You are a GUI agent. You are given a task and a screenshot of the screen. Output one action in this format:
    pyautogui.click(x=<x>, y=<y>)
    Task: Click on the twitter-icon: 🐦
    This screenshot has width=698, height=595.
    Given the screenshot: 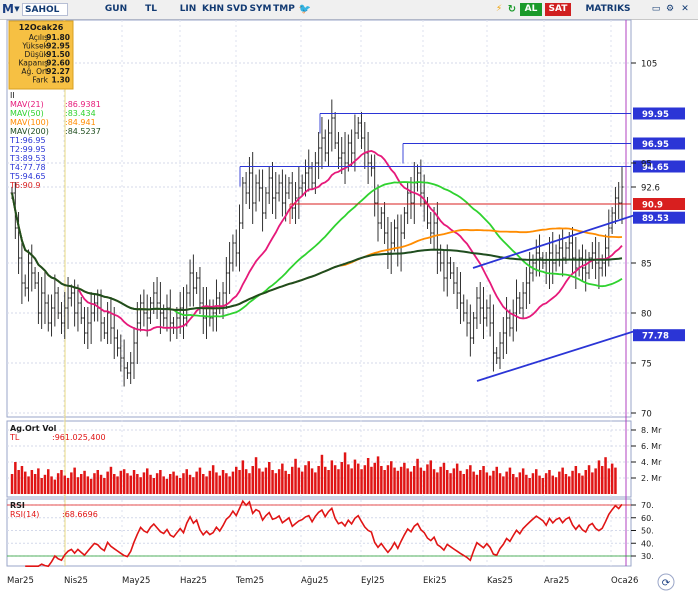 What is the action you would take?
    pyautogui.click(x=305, y=9)
    